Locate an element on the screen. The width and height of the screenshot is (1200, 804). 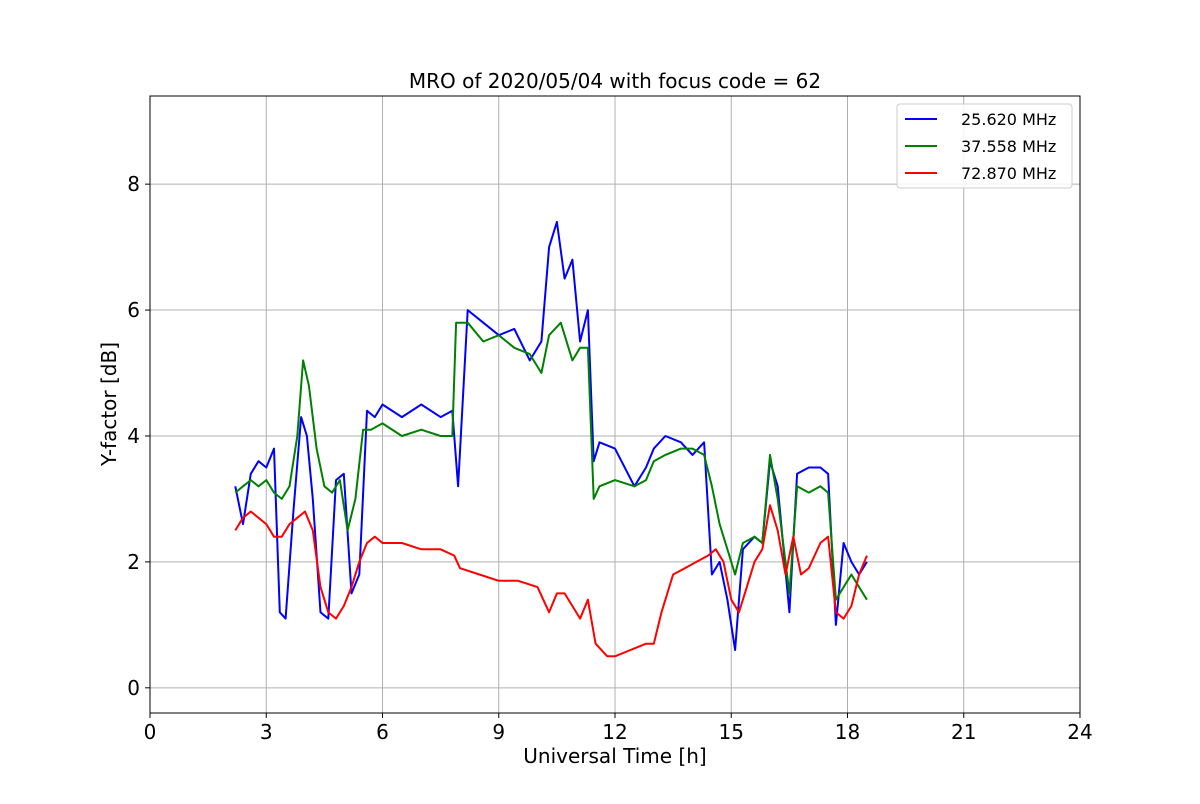
y-tick-label: 4 is located at coordinates (133, 436).